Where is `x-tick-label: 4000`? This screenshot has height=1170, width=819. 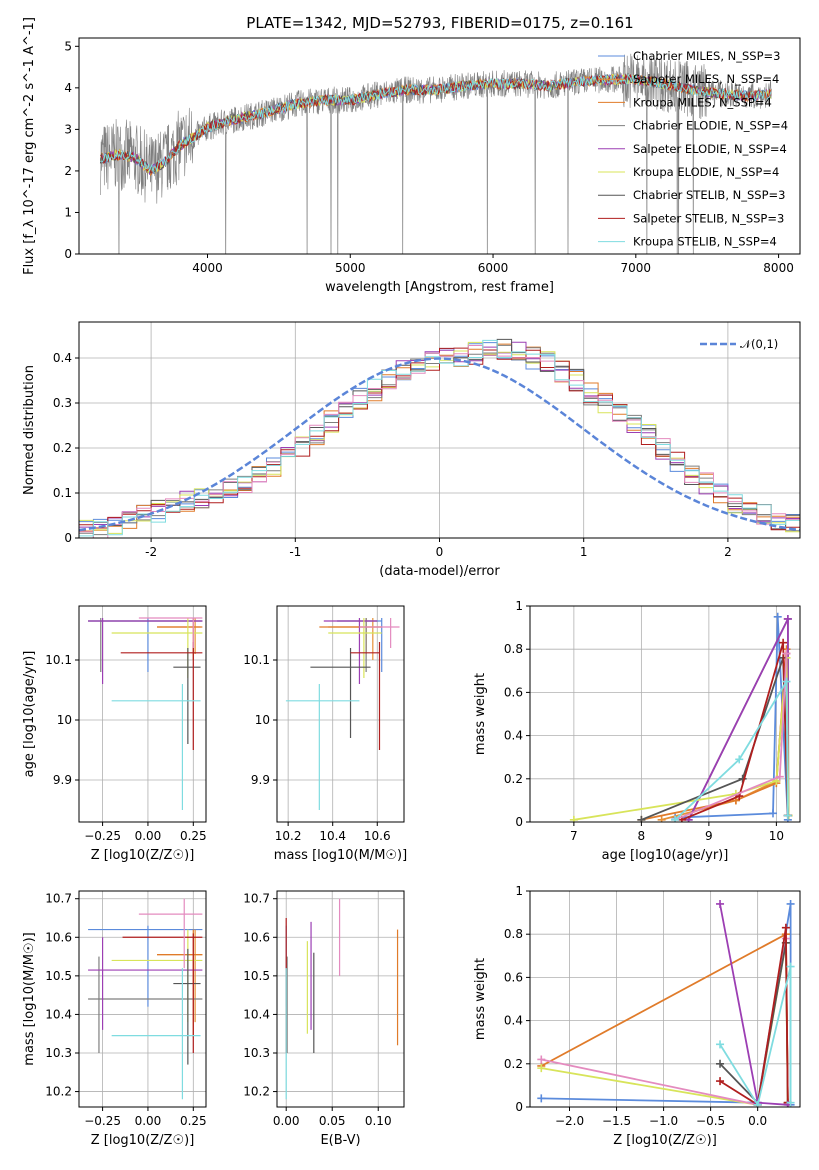 x-tick-label: 4000 is located at coordinates (207, 268).